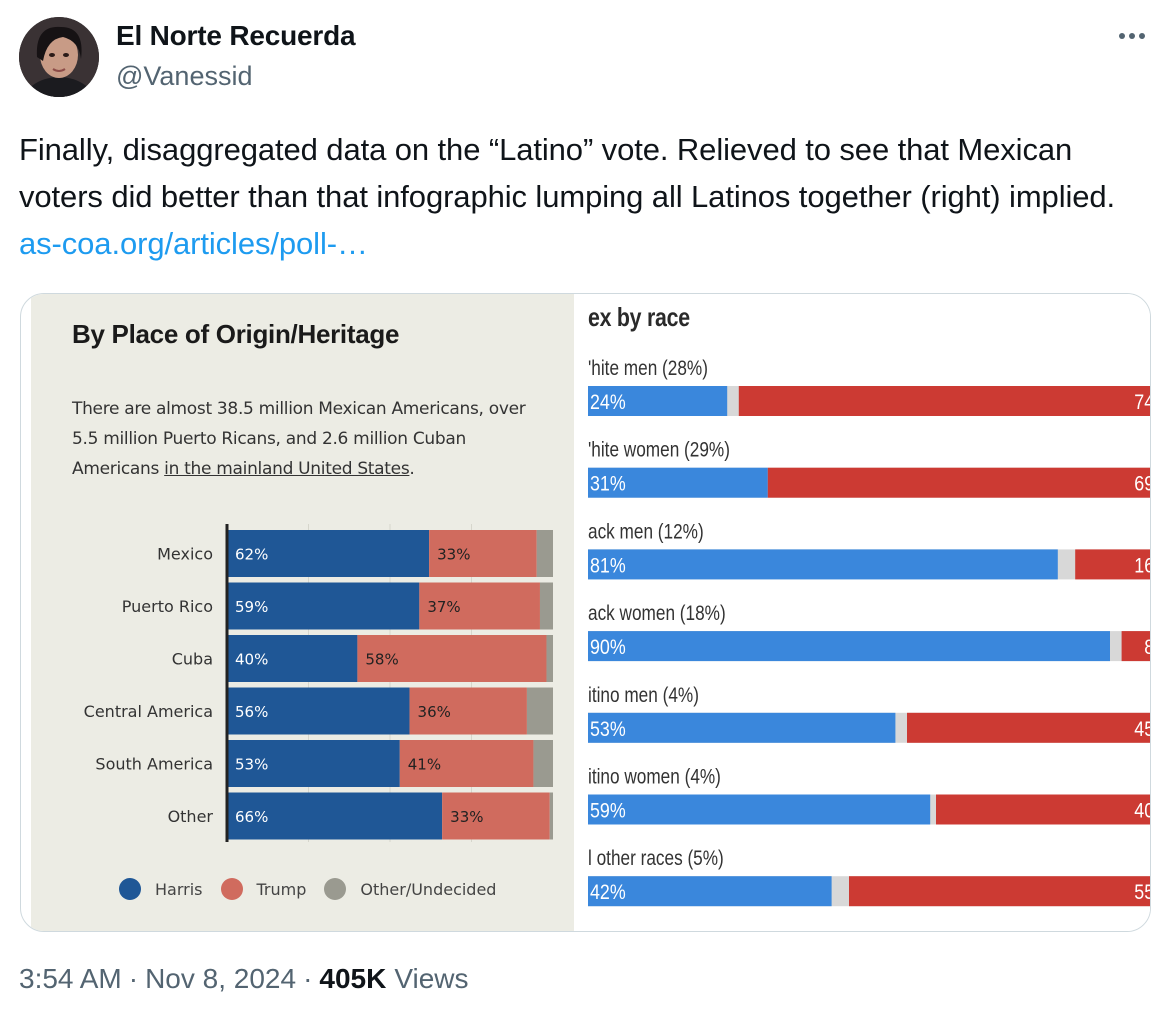  Describe the element at coordinates (656, 859) in the screenshot. I see `category-label: l other races (5%)` at that location.